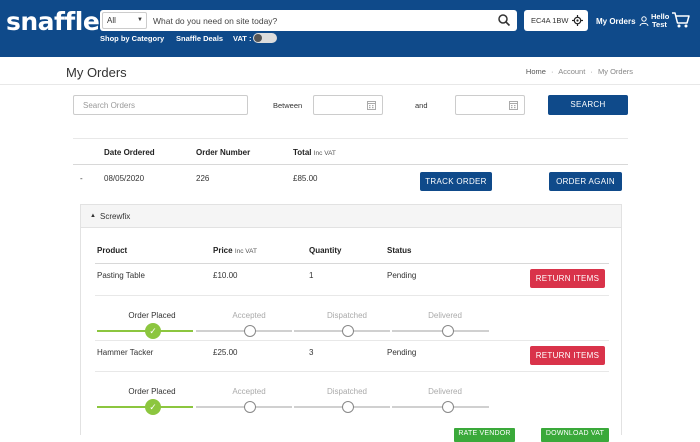  I want to click on header-date-ordered: Date Ordered, so click(129, 152).